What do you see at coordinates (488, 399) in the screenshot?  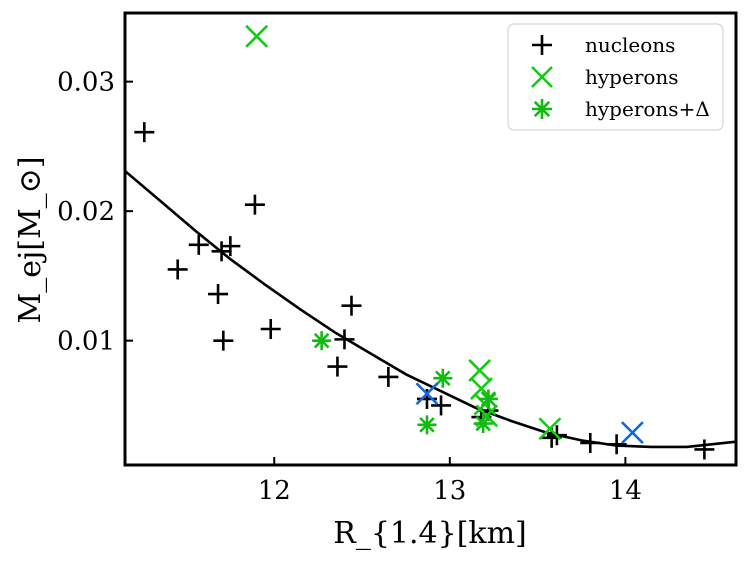 I see `point-hyperons--4` at bounding box center [488, 399].